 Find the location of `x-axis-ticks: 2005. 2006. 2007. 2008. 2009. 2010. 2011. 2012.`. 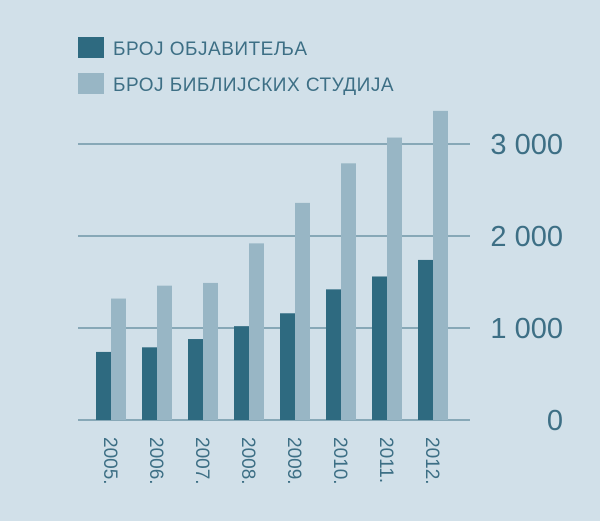

x-axis-ticks: 2005. 2006. 2007. 2008. 2009. 2010. 2011. 2012. is located at coordinates (270, 461).